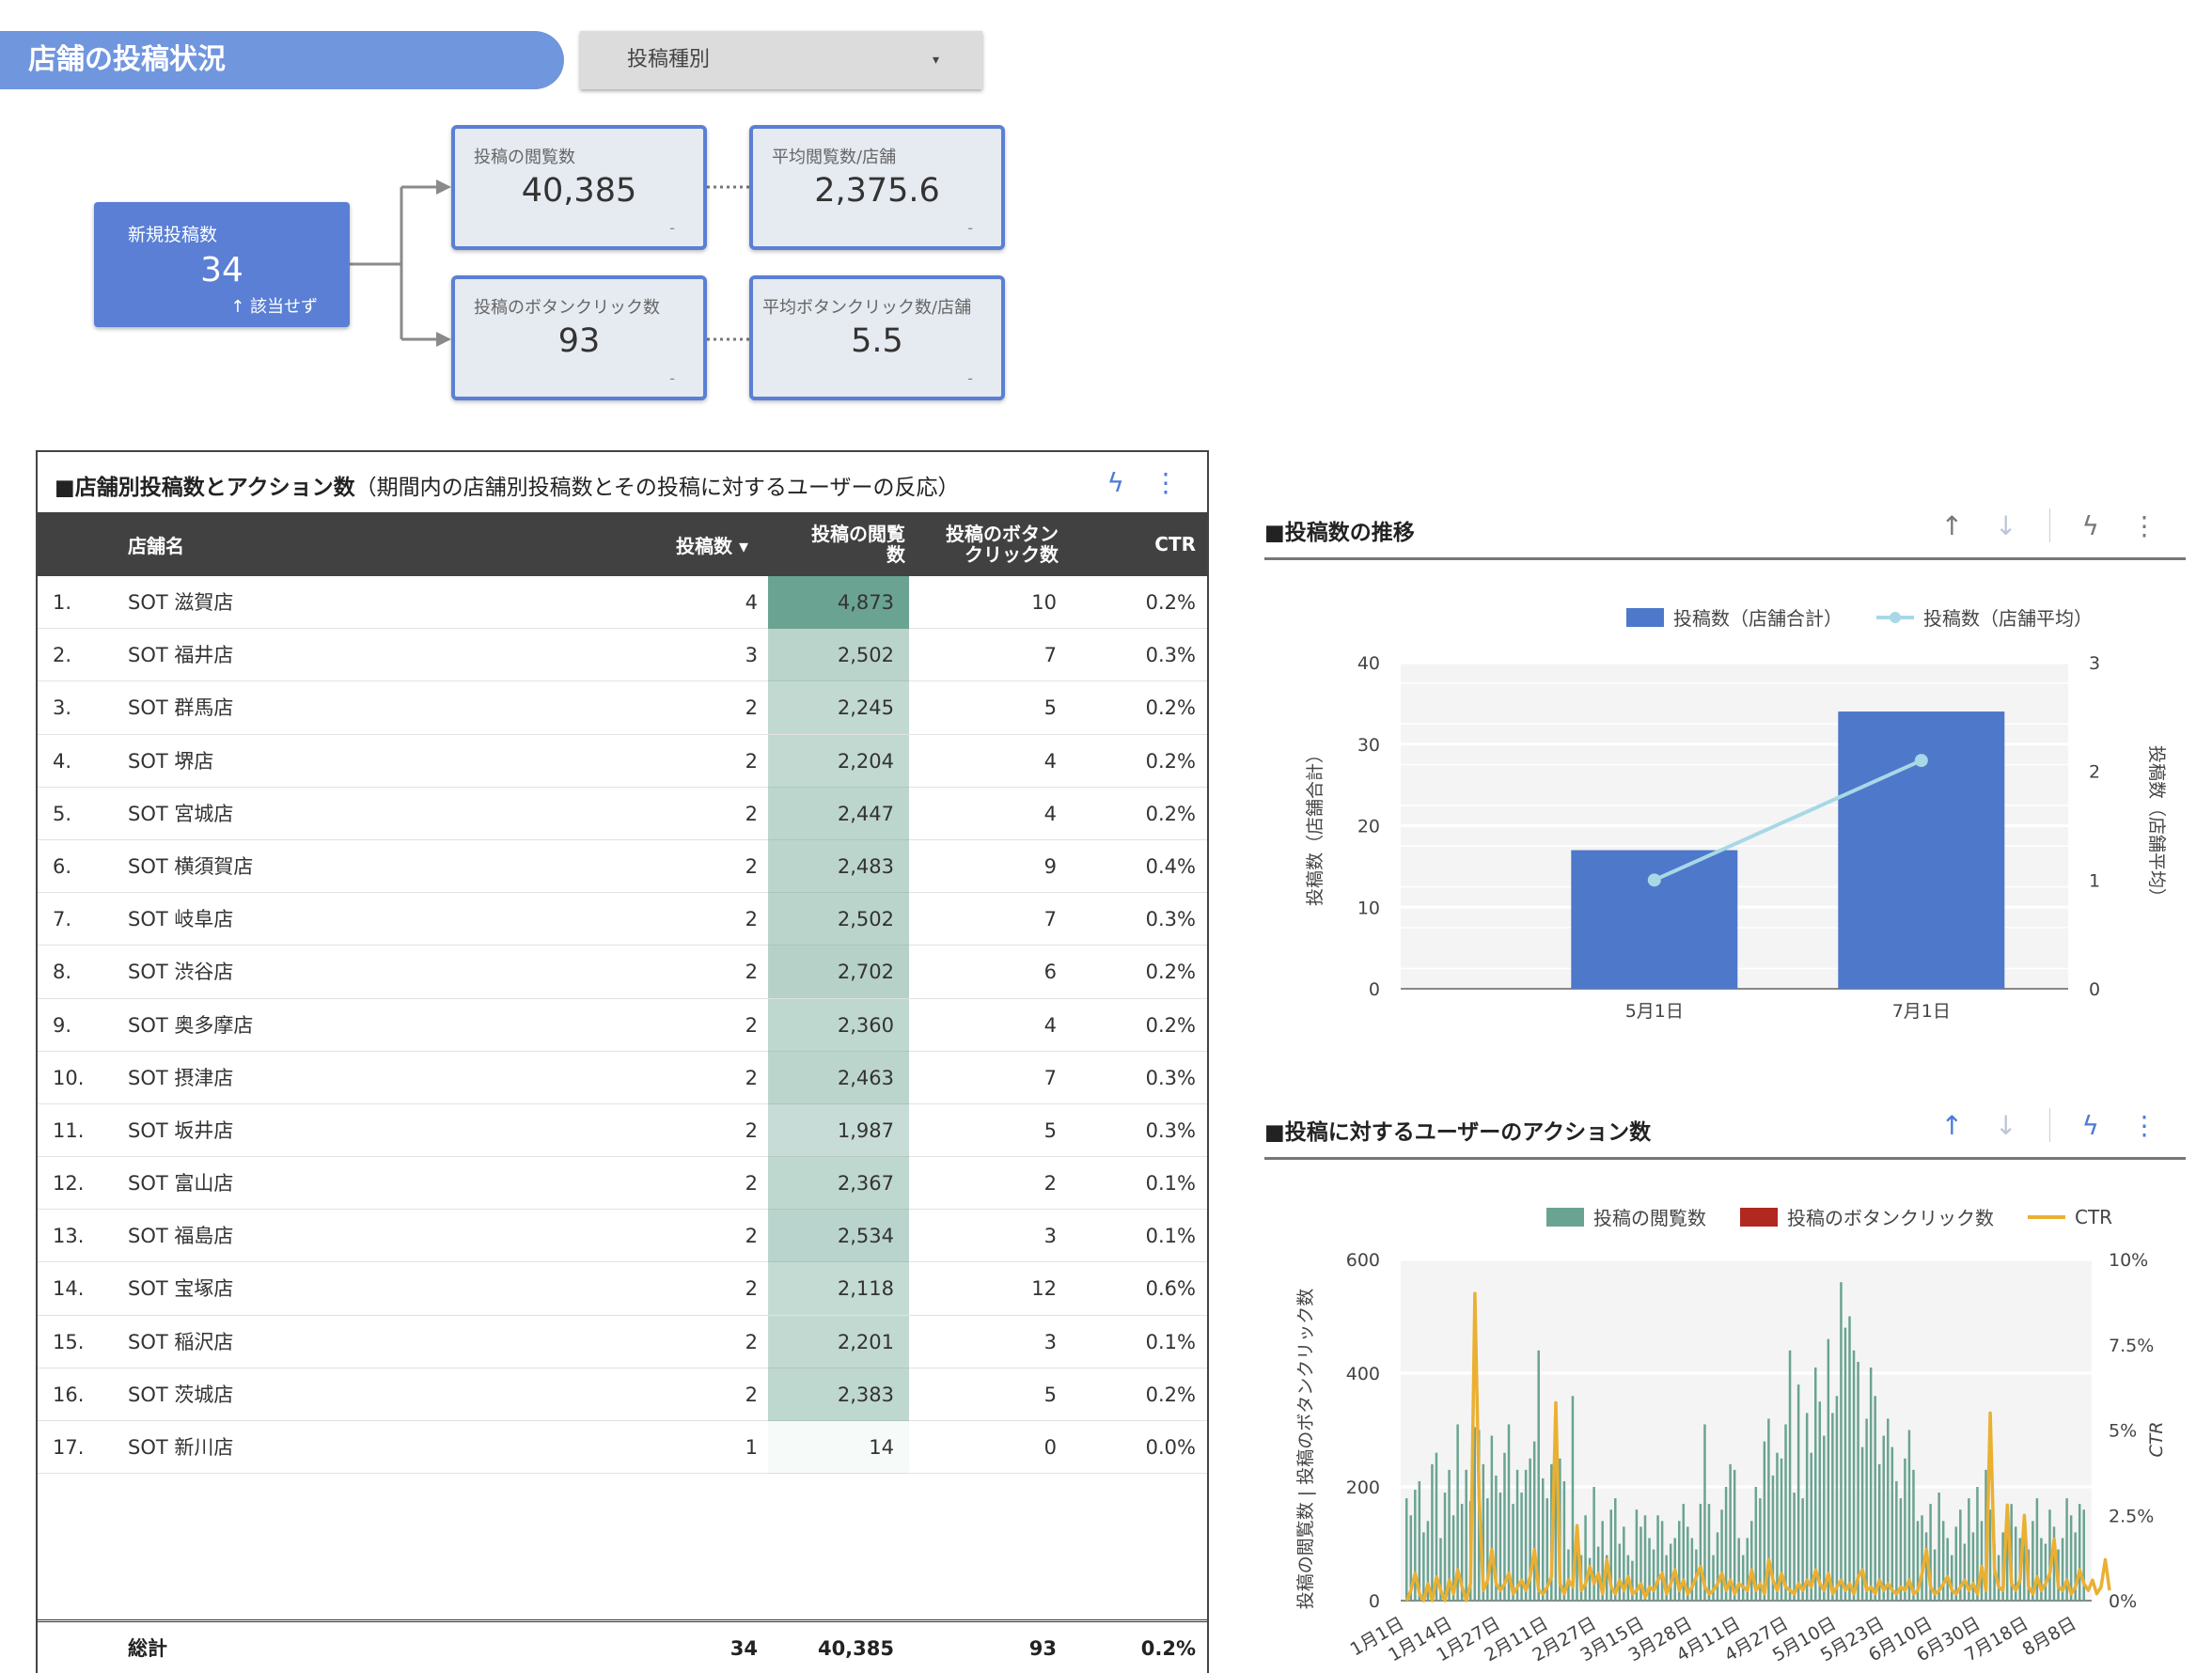  What do you see at coordinates (181, 919) in the screenshot?
I see `cell-store-name: SOT 岐阜店` at bounding box center [181, 919].